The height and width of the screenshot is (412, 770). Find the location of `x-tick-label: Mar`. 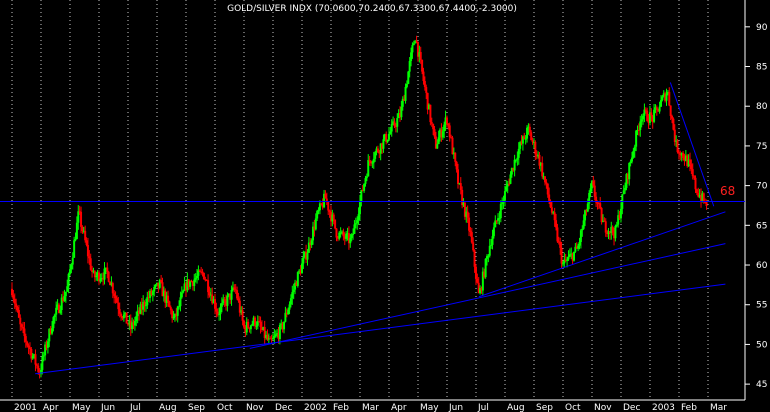

x-tick-label: Mar is located at coordinates (370, 407).